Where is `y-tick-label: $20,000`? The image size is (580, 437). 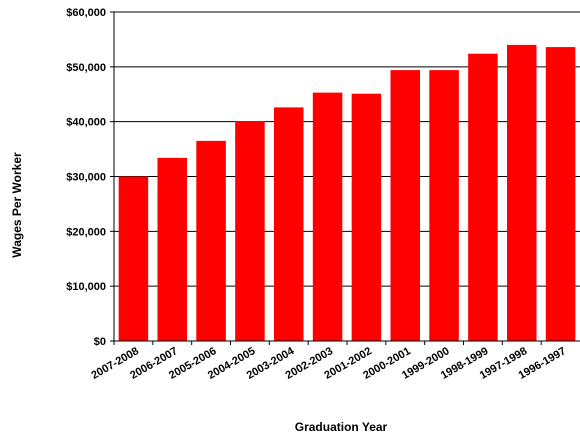 y-tick-label: $20,000 is located at coordinates (86, 232).